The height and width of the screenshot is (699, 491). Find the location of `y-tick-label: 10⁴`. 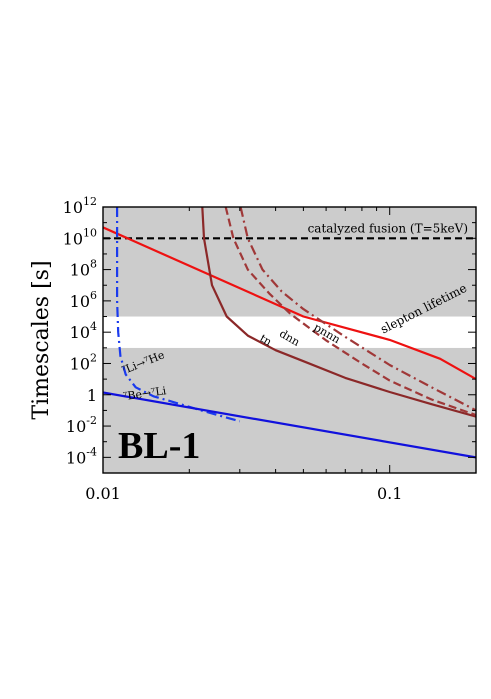

y-tick-label: 10⁴ is located at coordinates (83, 331).